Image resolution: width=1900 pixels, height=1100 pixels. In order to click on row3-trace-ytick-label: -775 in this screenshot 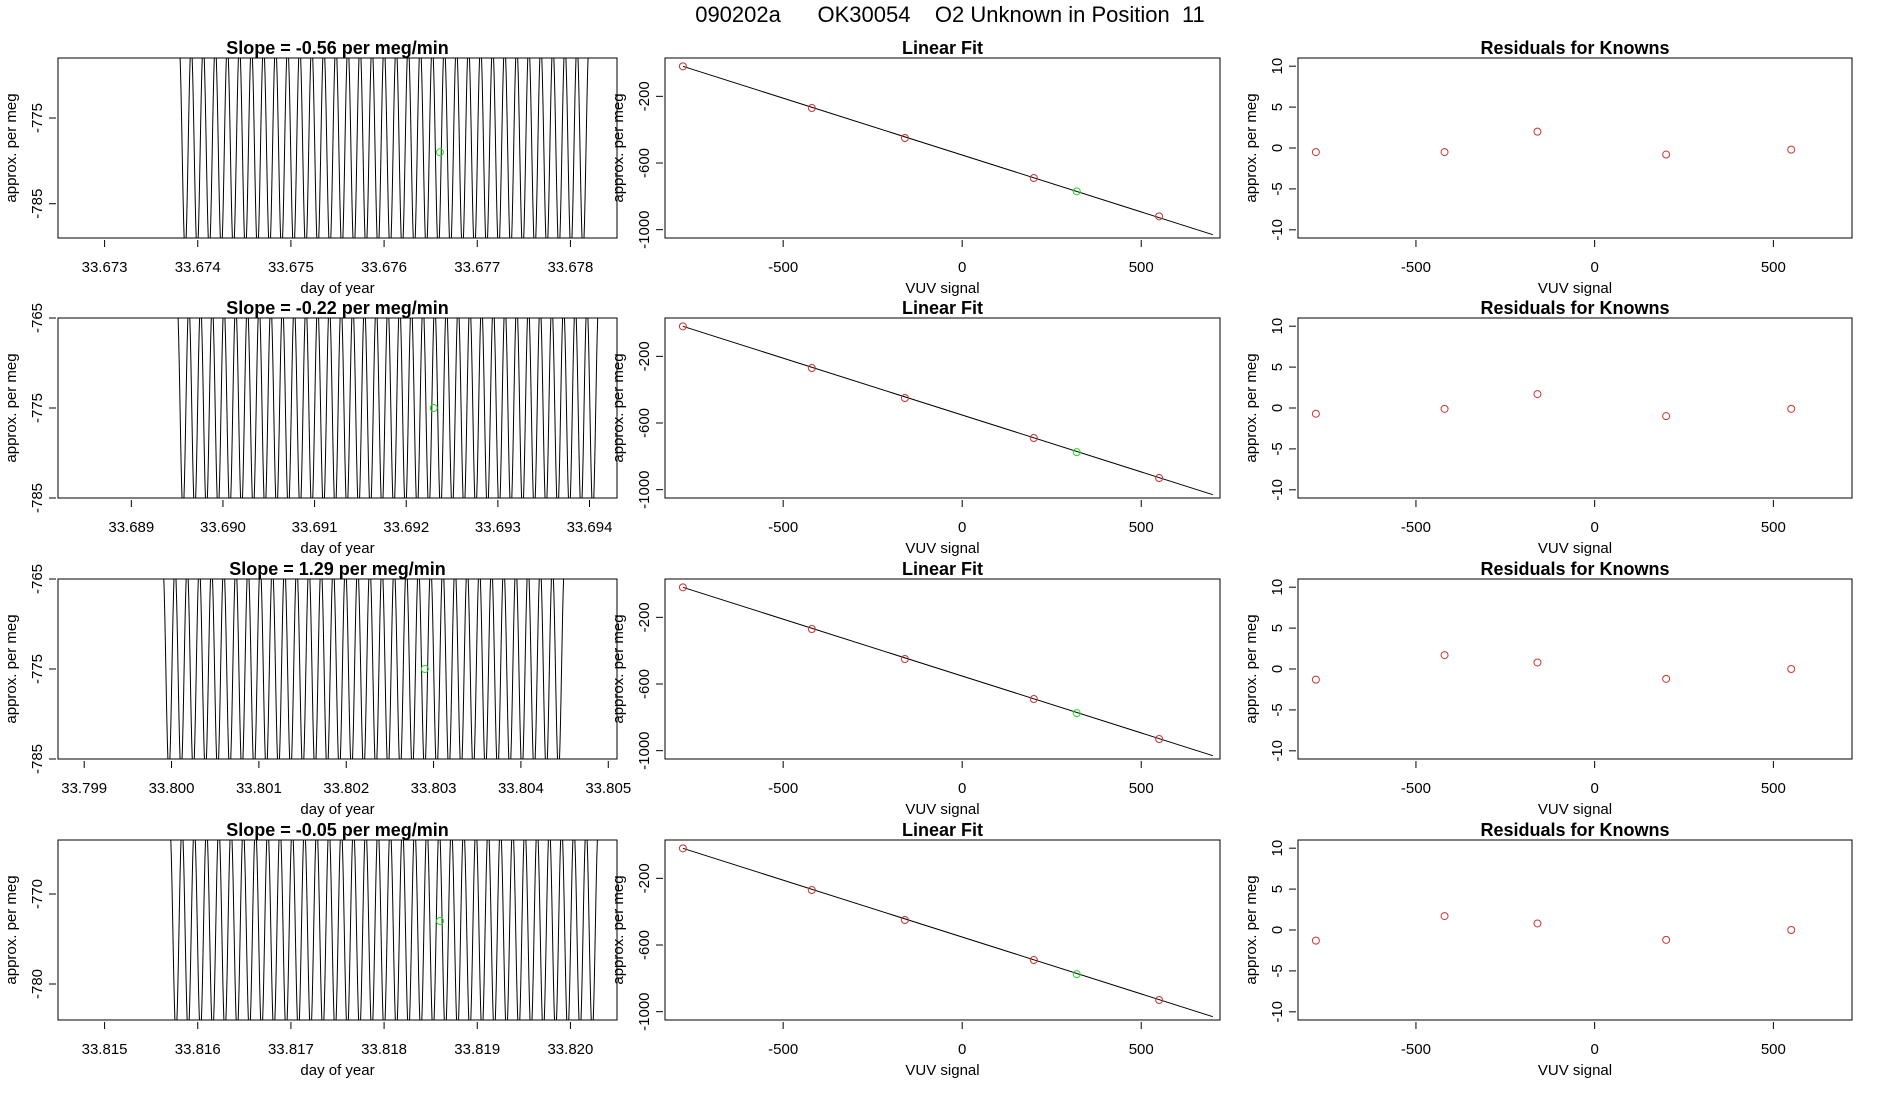, I will do `click(37, 669)`.